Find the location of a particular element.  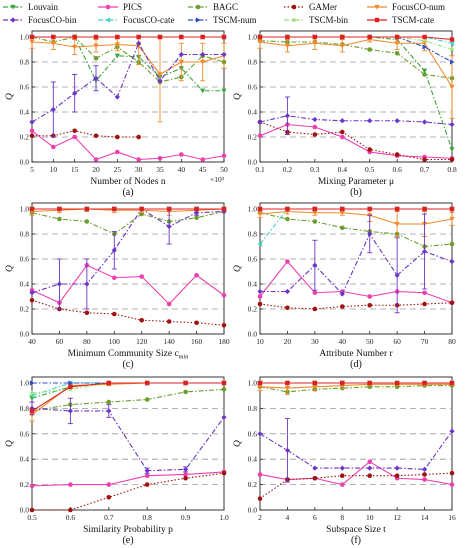

panel-label: (e) is located at coordinates (127, 540).